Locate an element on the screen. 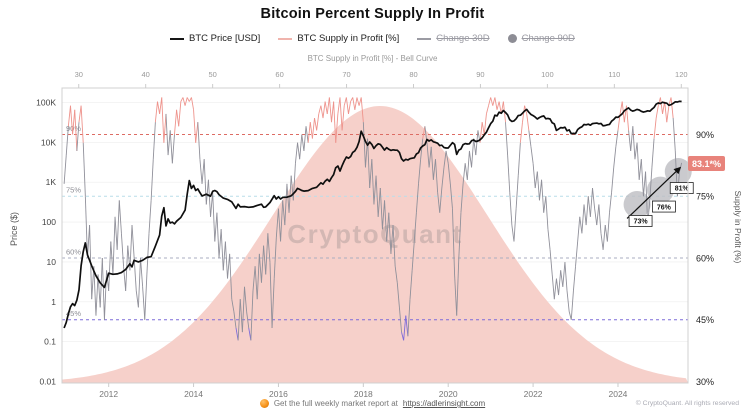 The width and height of the screenshot is (745, 419). legend-item-change-90d: Change 90D is located at coordinates (541, 38).